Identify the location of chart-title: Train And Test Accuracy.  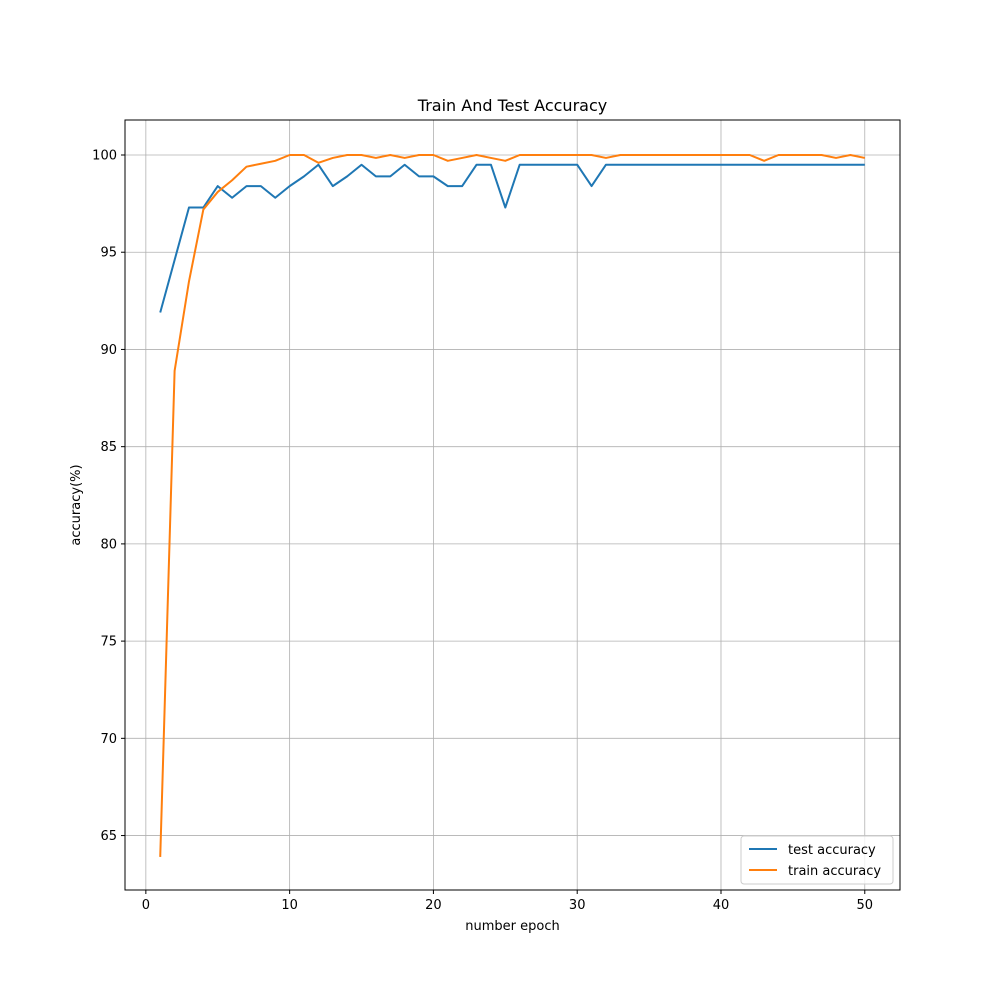
(512, 105).